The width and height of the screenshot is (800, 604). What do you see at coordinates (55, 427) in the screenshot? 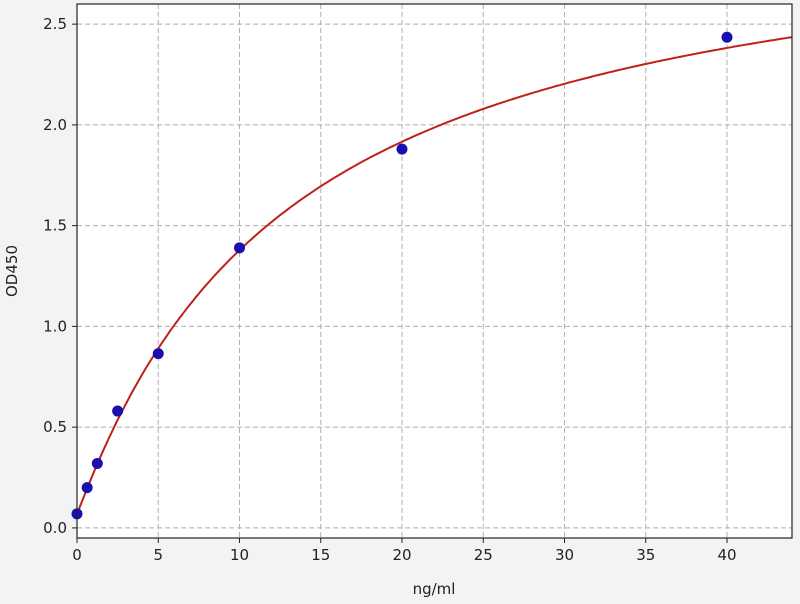
I see `y-tick-label: 0.5` at bounding box center [55, 427].